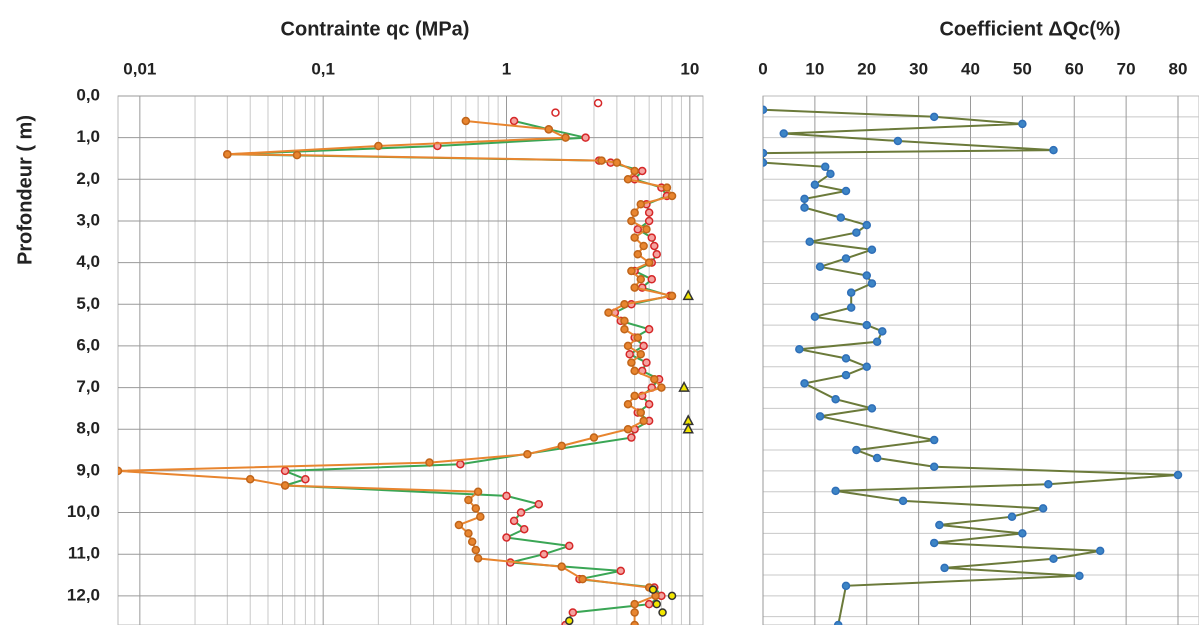  What do you see at coordinates (323, 68) in the screenshot?
I see `x-tick-label: 0,1` at bounding box center [323, 68].